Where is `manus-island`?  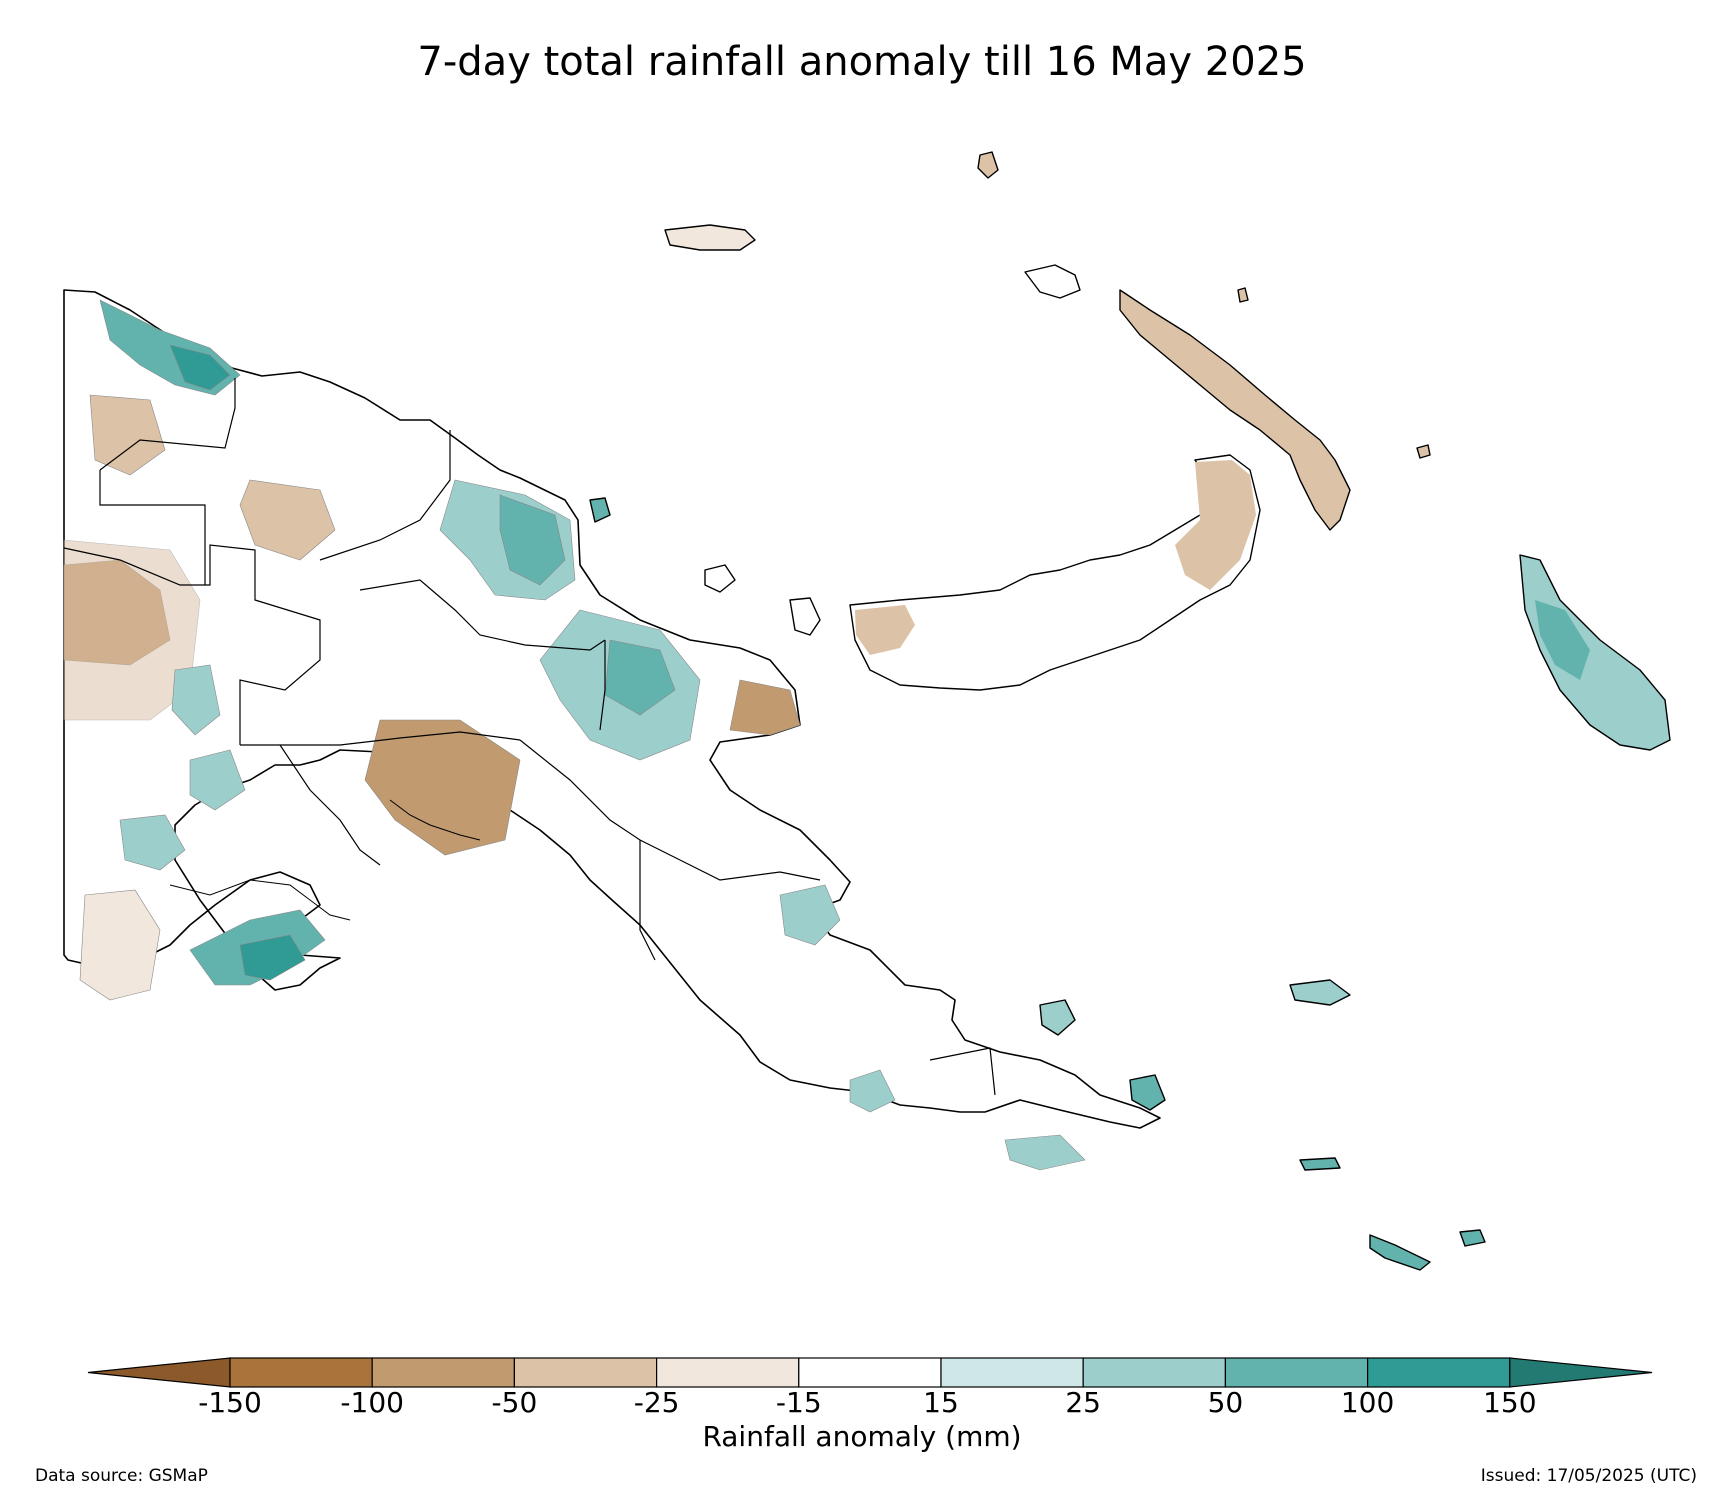 manus-island is located at coordinates (710, 237).